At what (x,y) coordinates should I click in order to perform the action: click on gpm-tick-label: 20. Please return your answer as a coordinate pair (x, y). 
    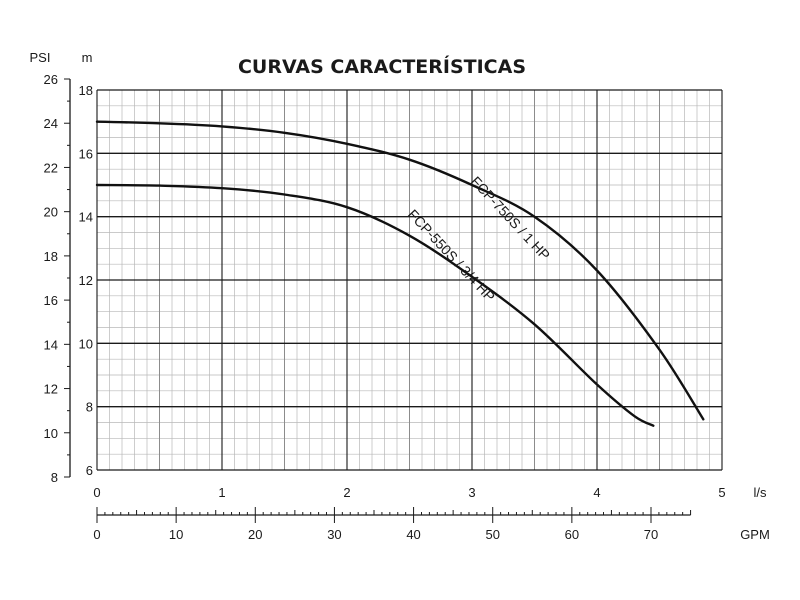
    Looking at the image, I should click on (255, 534).